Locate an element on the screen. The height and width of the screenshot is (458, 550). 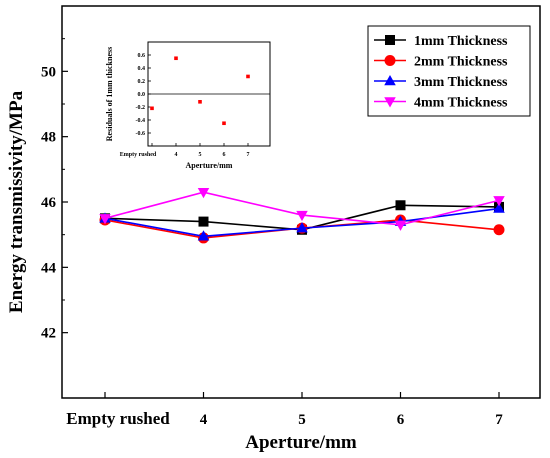
legend-entry: 2mm Thickness is located at coordinates (441, 62).